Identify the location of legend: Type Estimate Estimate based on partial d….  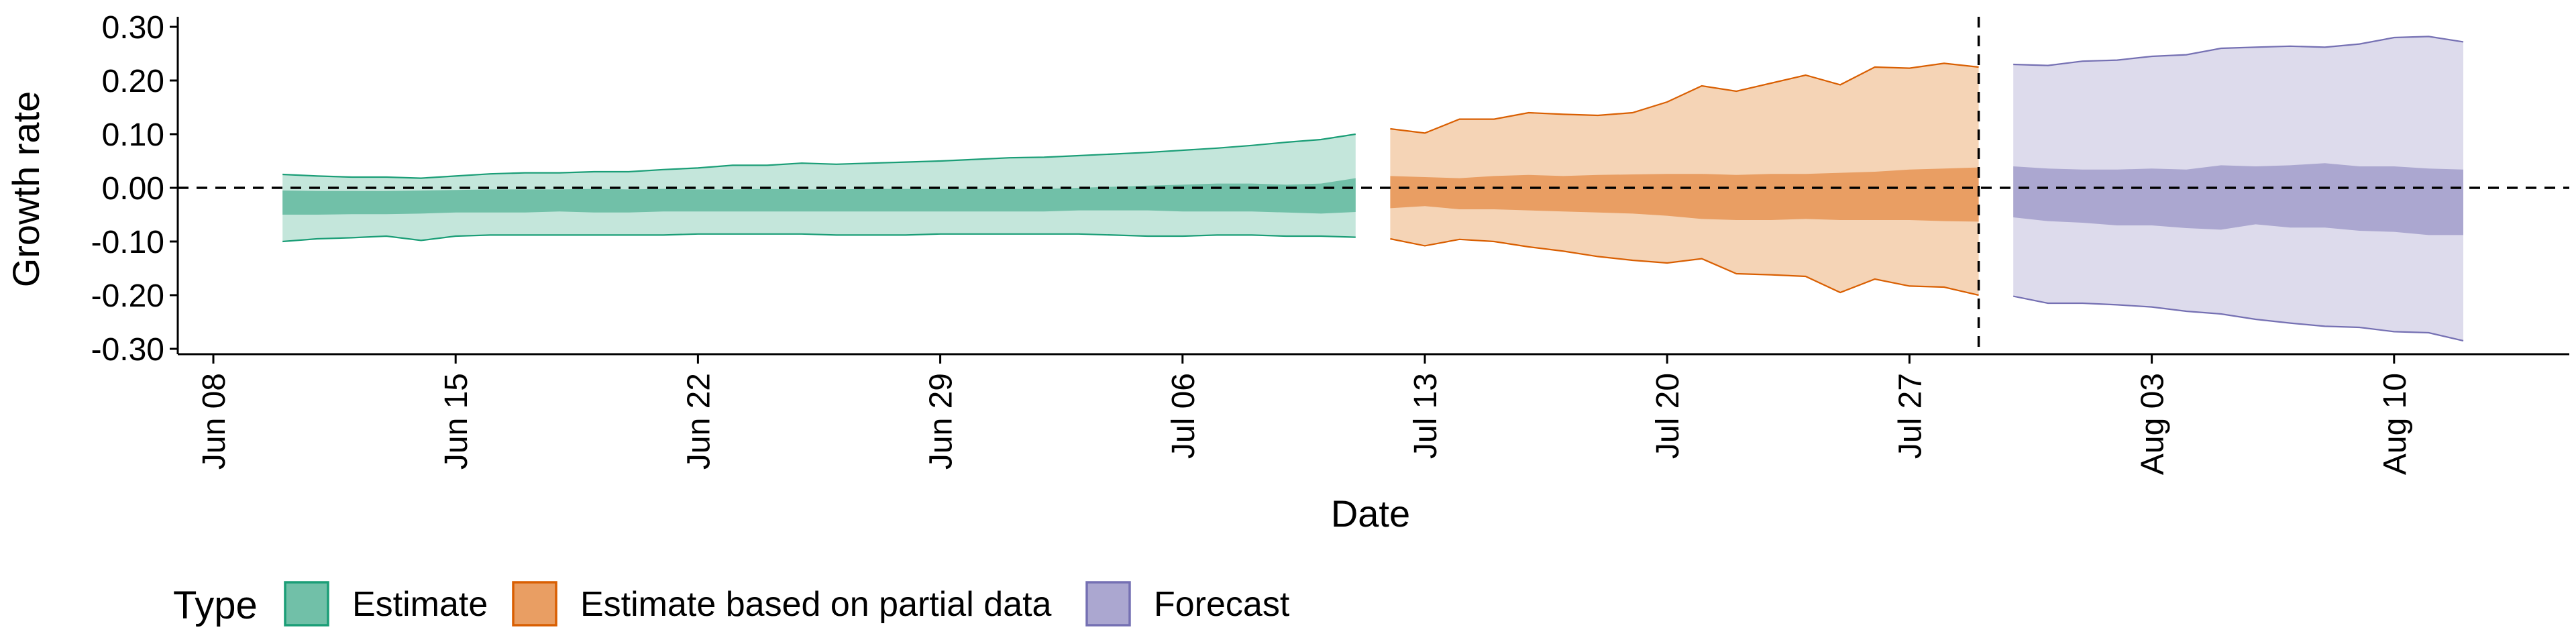
(731, 604).